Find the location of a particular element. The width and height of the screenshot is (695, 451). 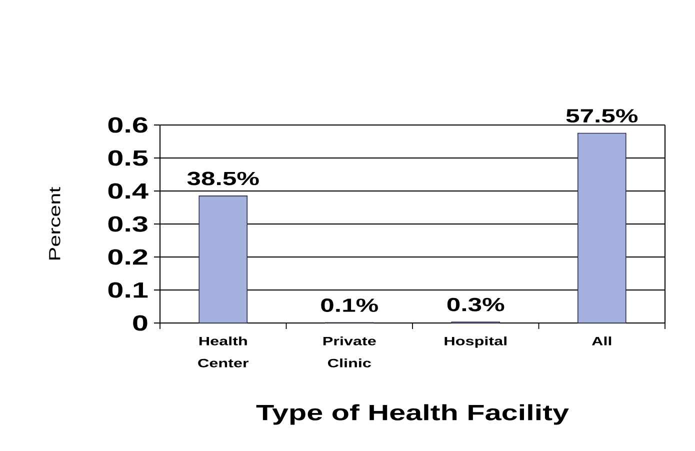

y-tick-label: 0.5 is located at coordinates (128, 158).